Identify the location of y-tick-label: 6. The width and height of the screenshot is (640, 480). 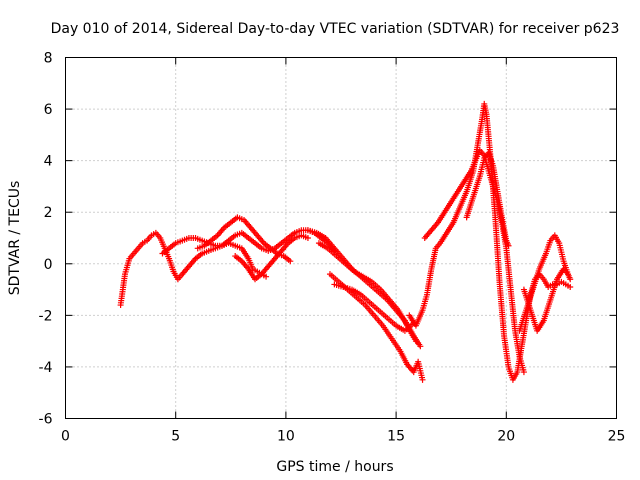
(48, 110).